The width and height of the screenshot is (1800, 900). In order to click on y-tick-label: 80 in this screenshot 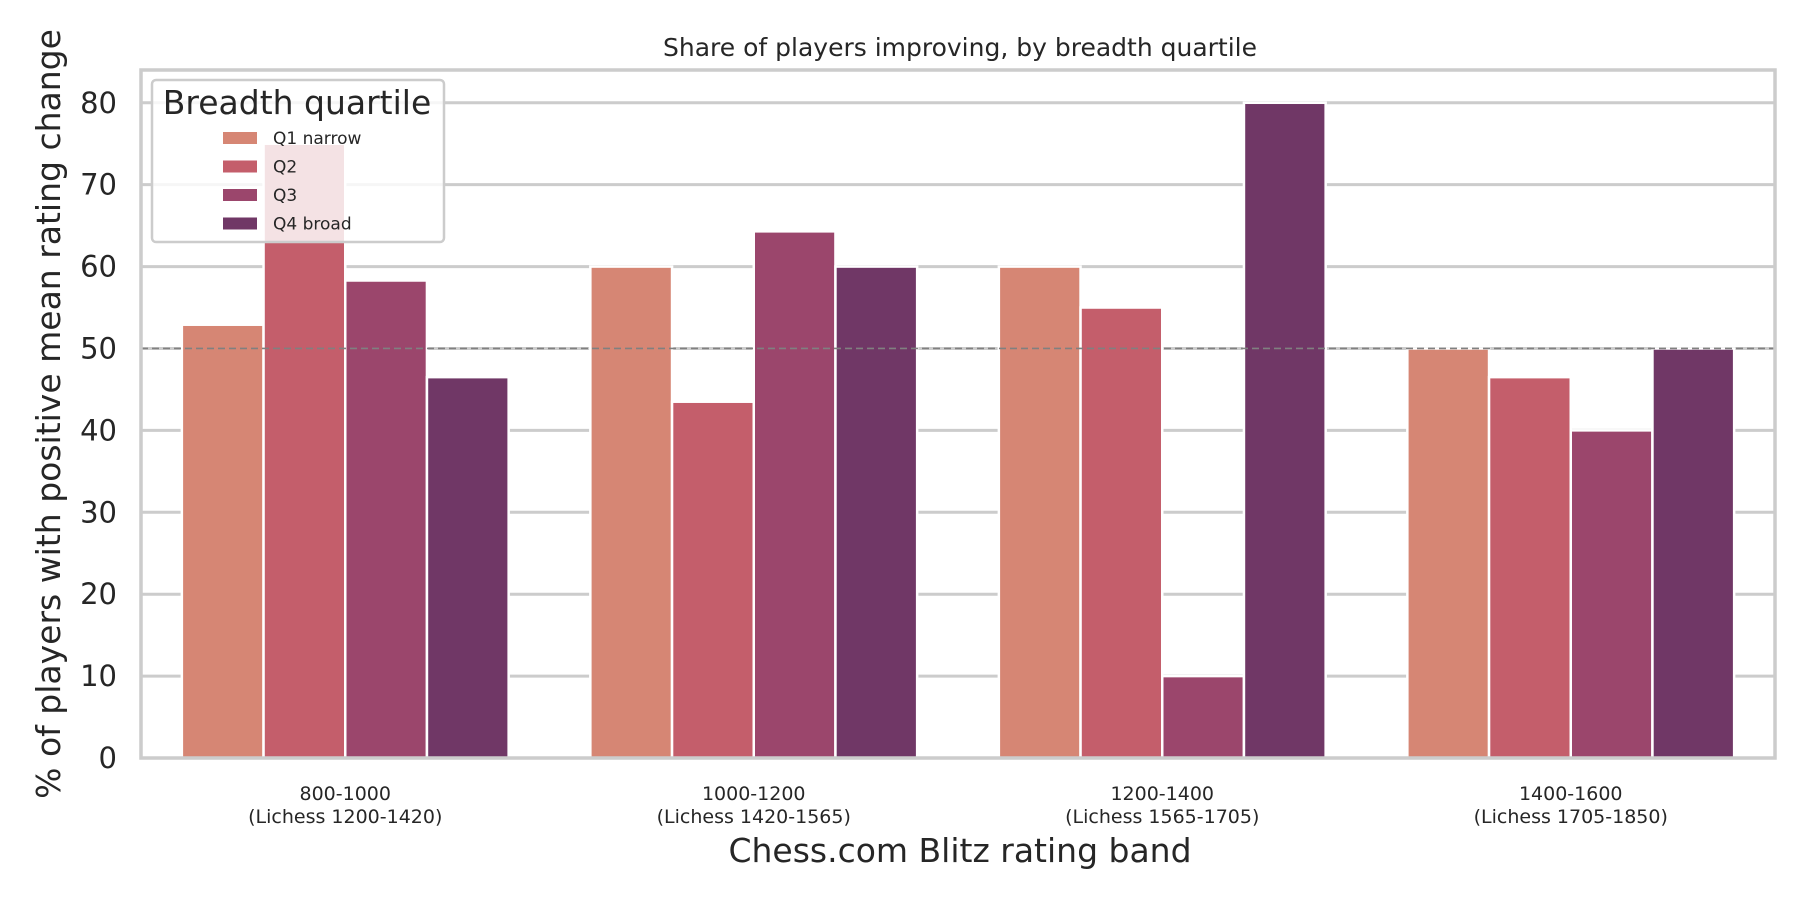, I will do `click(98, 103)`.